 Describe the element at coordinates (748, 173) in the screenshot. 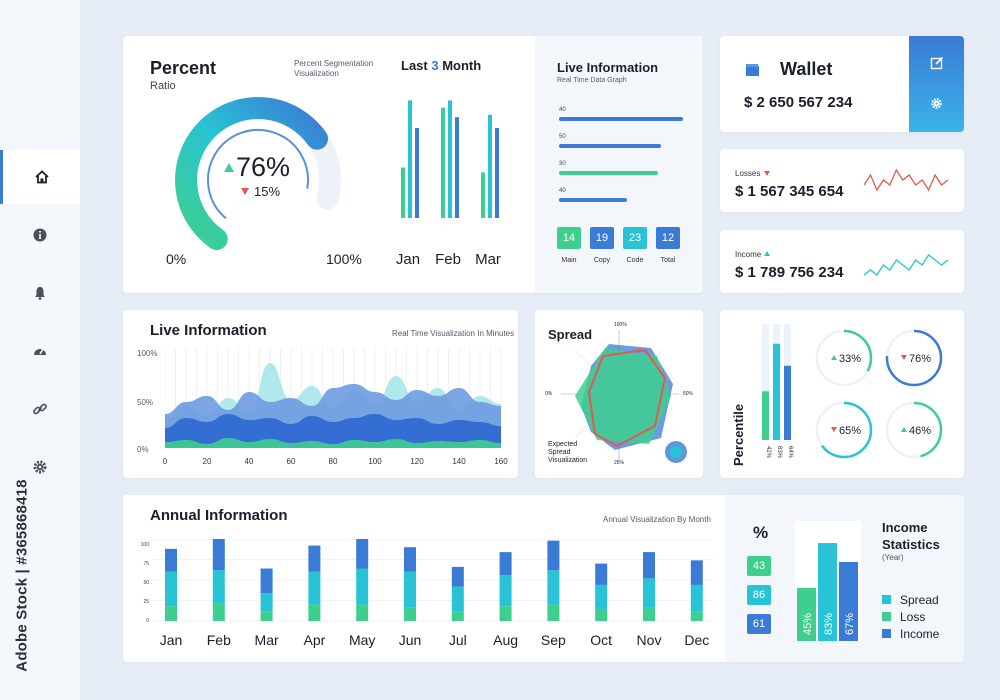

I see `losses-label: Losses` at that location.